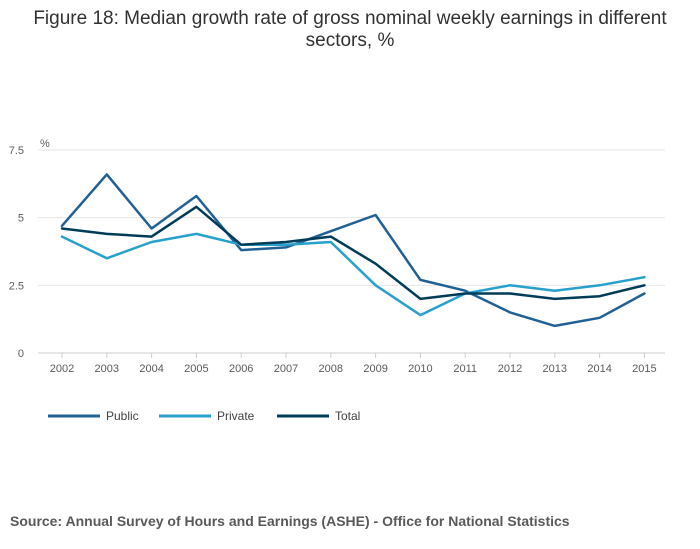 Image resolution: width=700 pixels, height=549 pixels. Describe the element at coordinates (465, 369) in the screenshot. I see `x-tick-label: 2011` at that location.